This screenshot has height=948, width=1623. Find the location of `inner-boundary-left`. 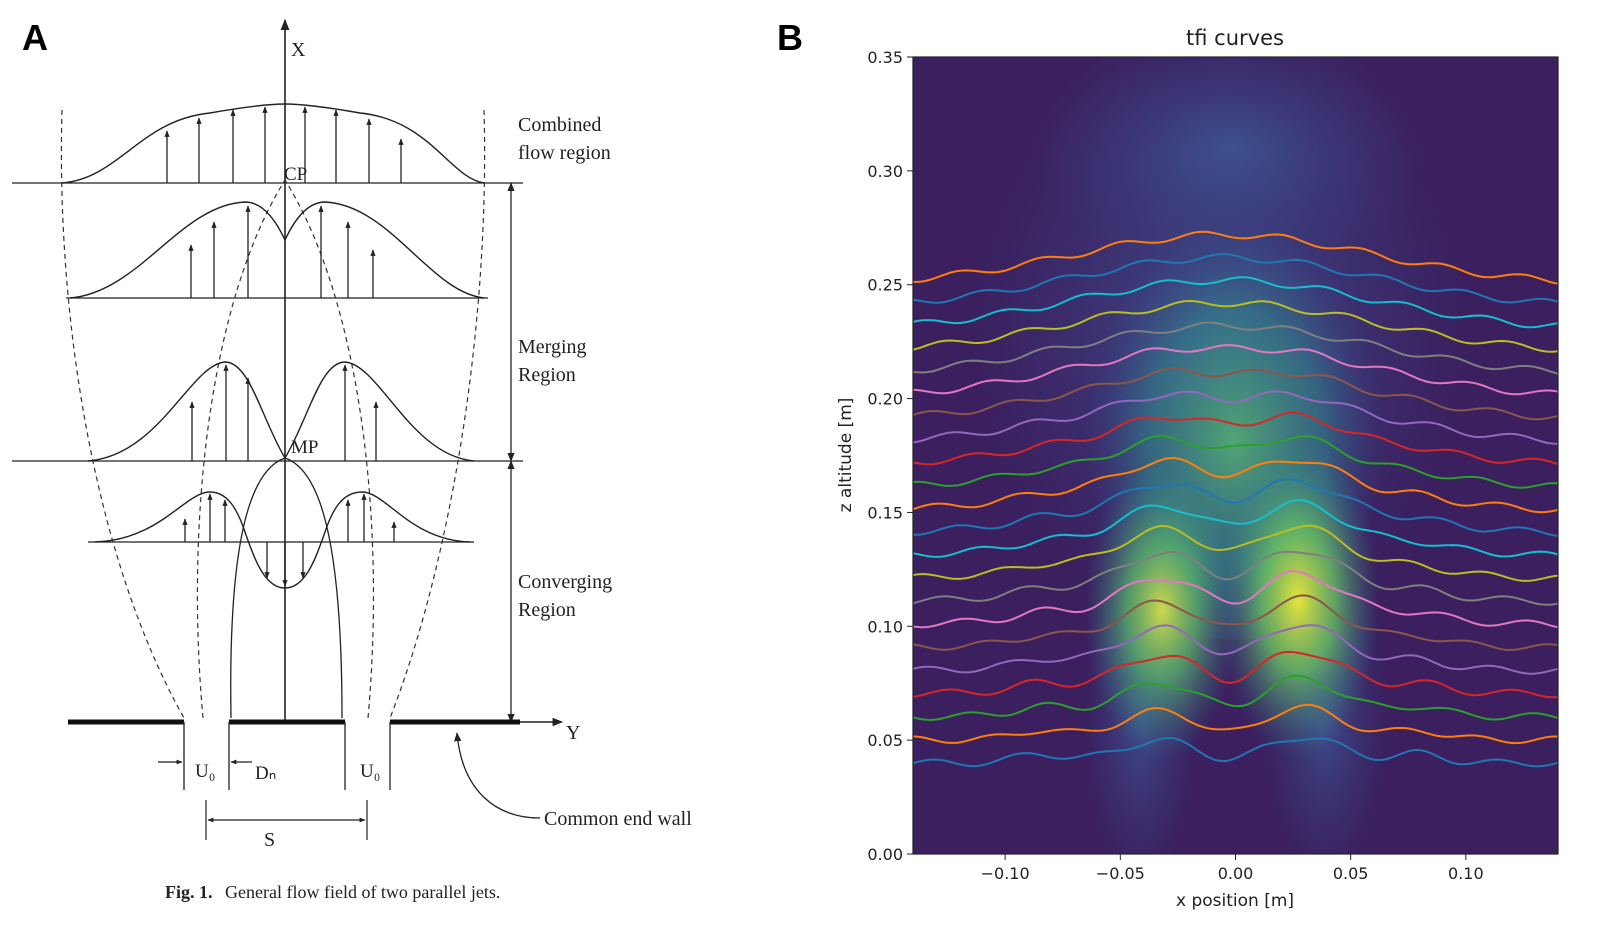

inner-boundary-left is located at coordinates (241, 449).